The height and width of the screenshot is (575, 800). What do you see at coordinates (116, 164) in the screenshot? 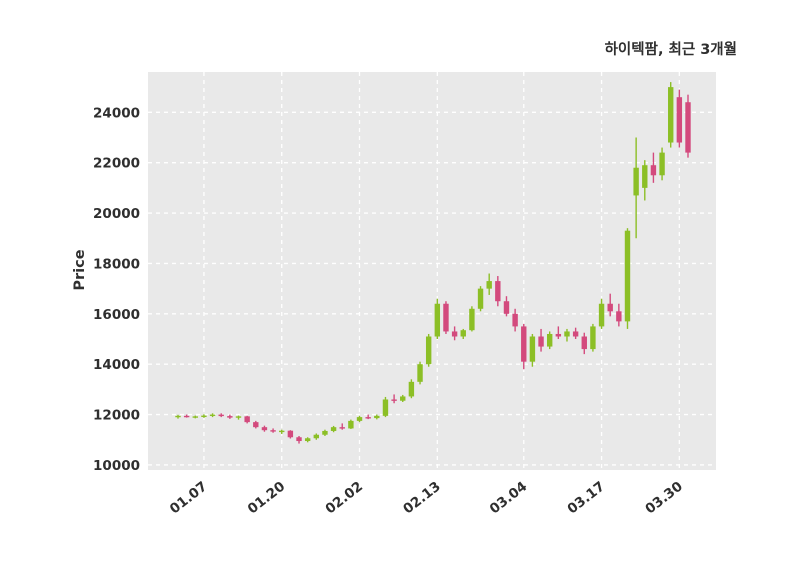
I see `y-tick-label: 22000` at bounding box center [116, 164].